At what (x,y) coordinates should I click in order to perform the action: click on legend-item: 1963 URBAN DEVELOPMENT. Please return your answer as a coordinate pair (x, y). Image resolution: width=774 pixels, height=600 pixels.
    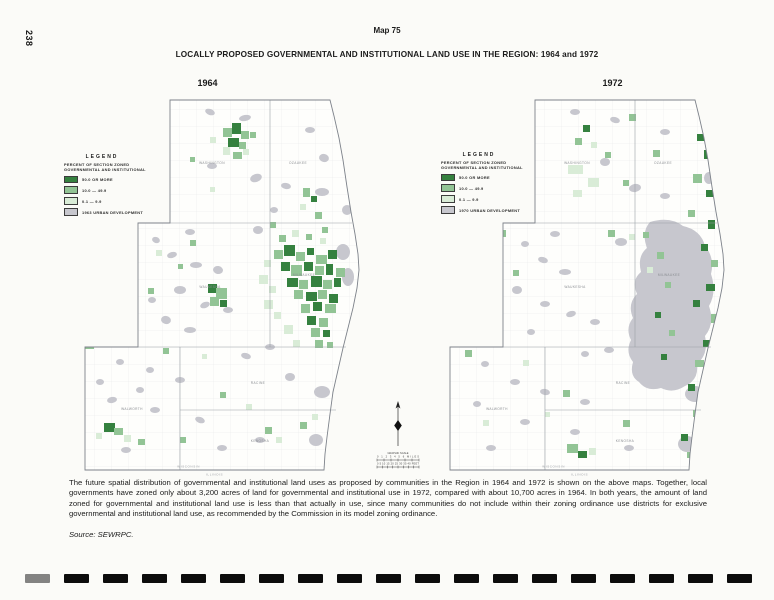
    Looking at the image, I should click on (123, 212).